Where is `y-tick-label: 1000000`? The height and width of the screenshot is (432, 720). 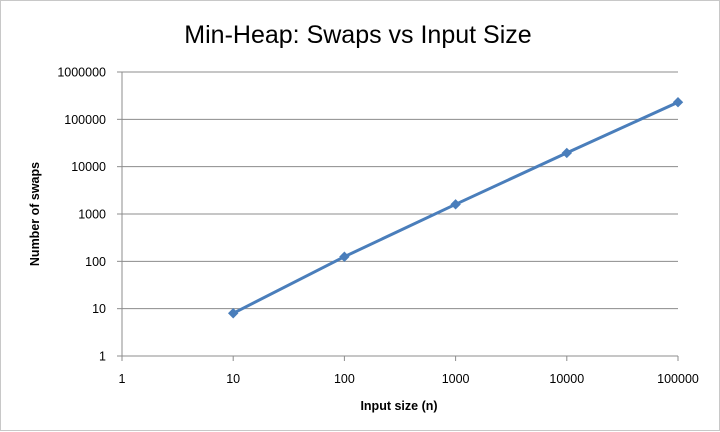 y-tick-label: 1000000 is located at coordinates (81, 73).